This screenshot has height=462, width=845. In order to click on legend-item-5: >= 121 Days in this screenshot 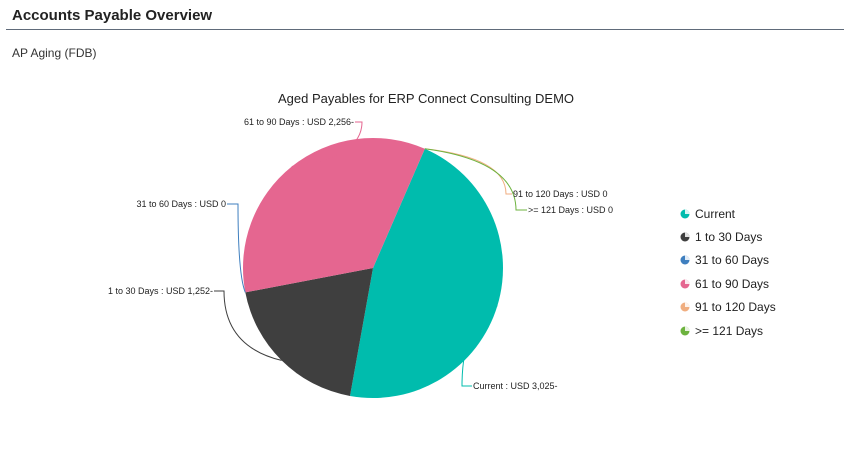, I will do `click(728, 330)`.